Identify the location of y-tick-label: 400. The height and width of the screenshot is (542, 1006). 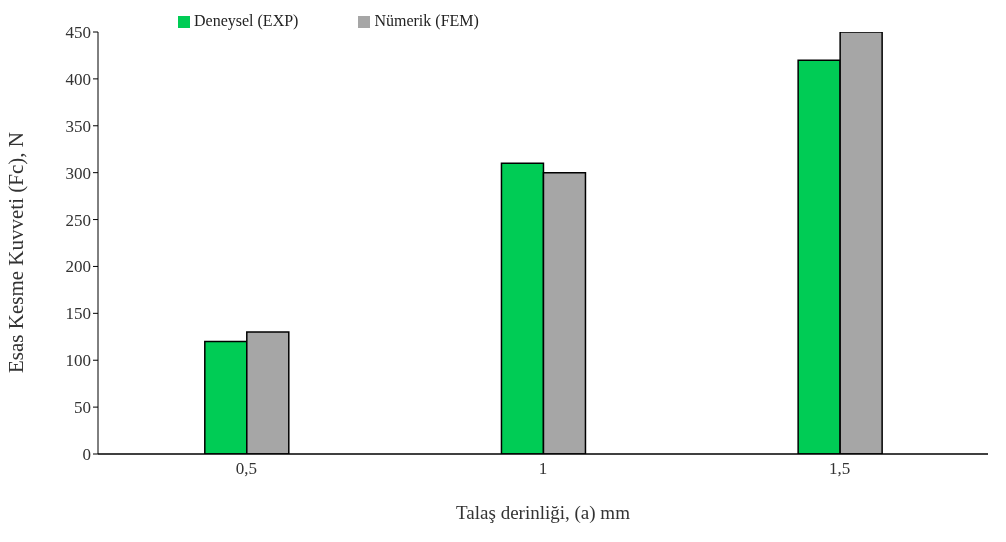
(78, 79).